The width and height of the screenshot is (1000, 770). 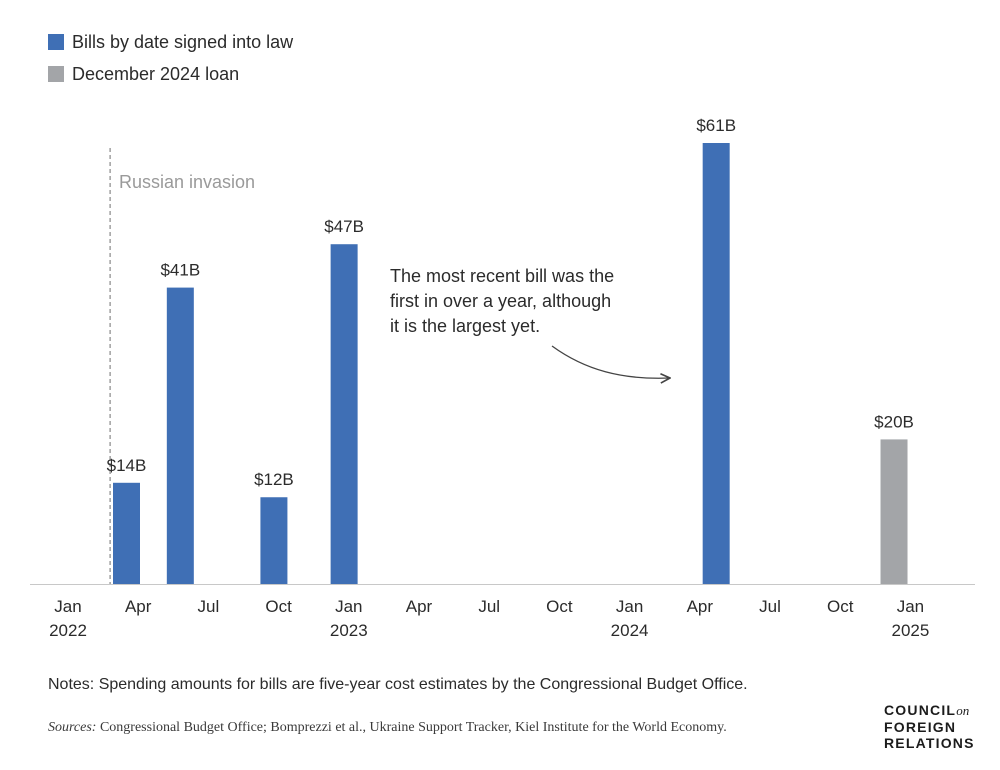 I want to click on bar-value-label: $47B, so click(x=344, y=226).